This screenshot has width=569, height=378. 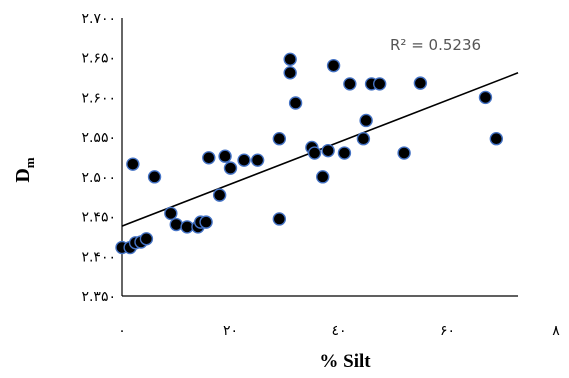 What do you see at coordinates (98, 138) in the screenshot?
I see `y-tick-label: ٢.۵۵٠` at bounding box center [98, 138].